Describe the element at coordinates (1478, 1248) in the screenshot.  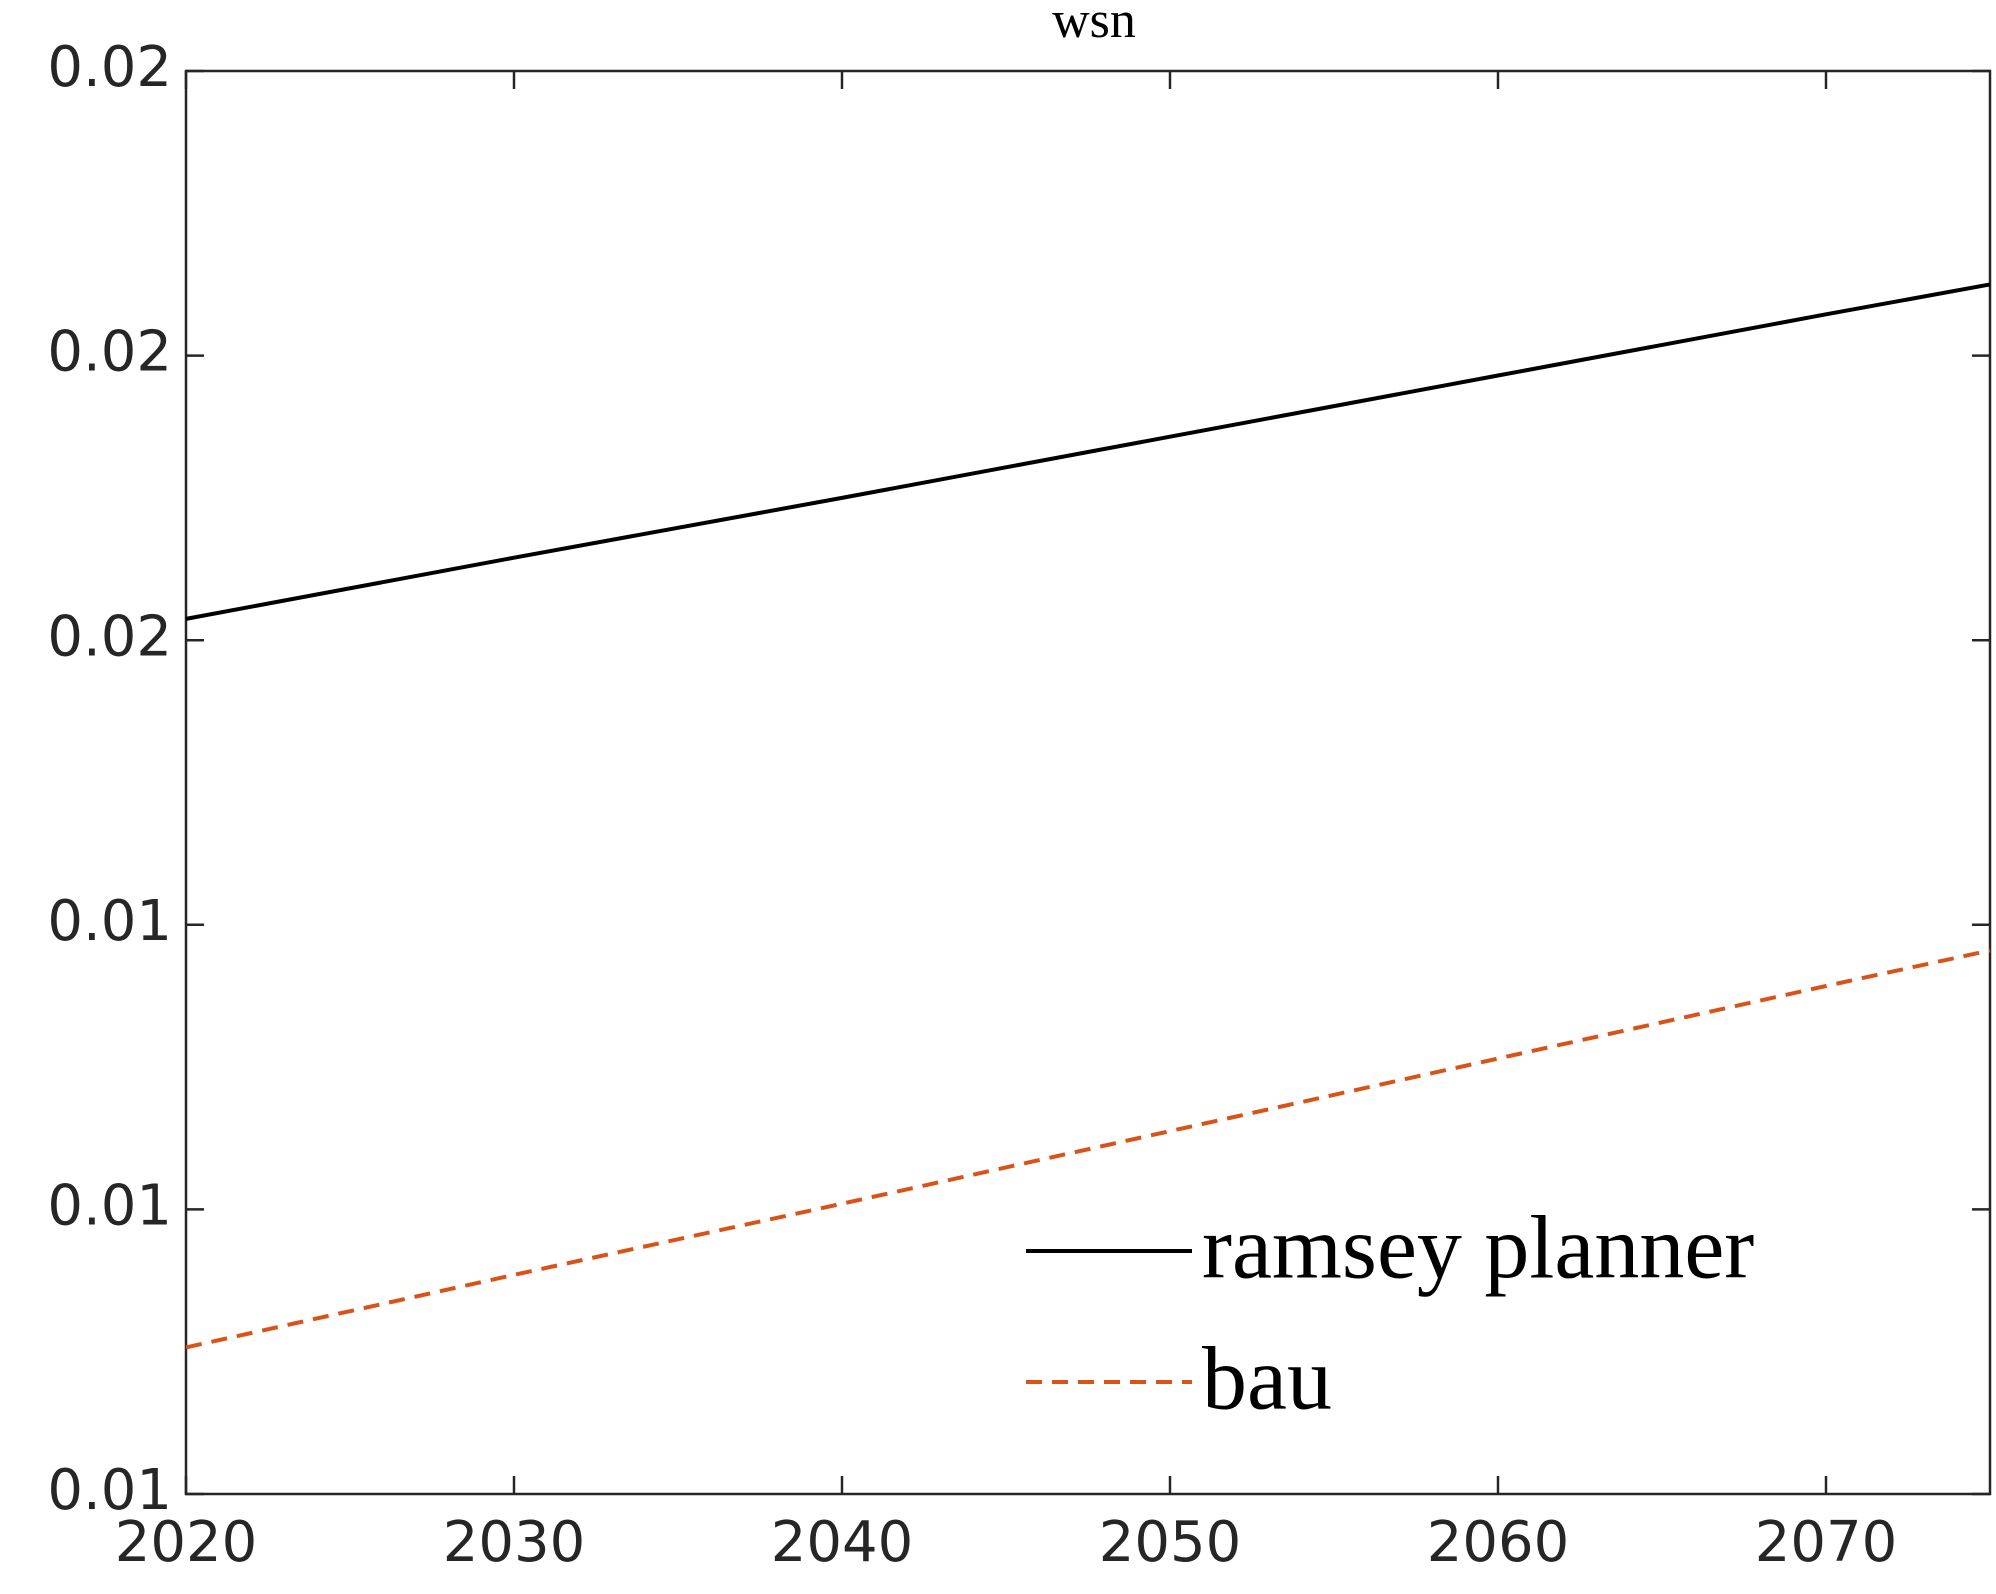
I see `legend-label: ramsey planner` at that location.